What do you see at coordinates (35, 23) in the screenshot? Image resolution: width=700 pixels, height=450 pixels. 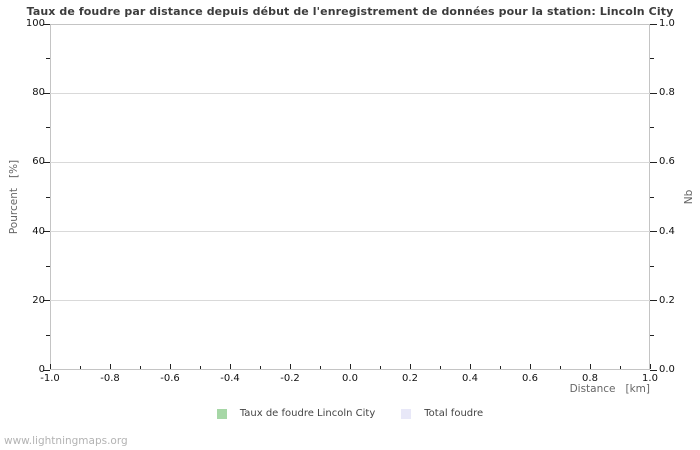 I see `y-axis-tick-label-left: 100` at bounding box center [35, 23].